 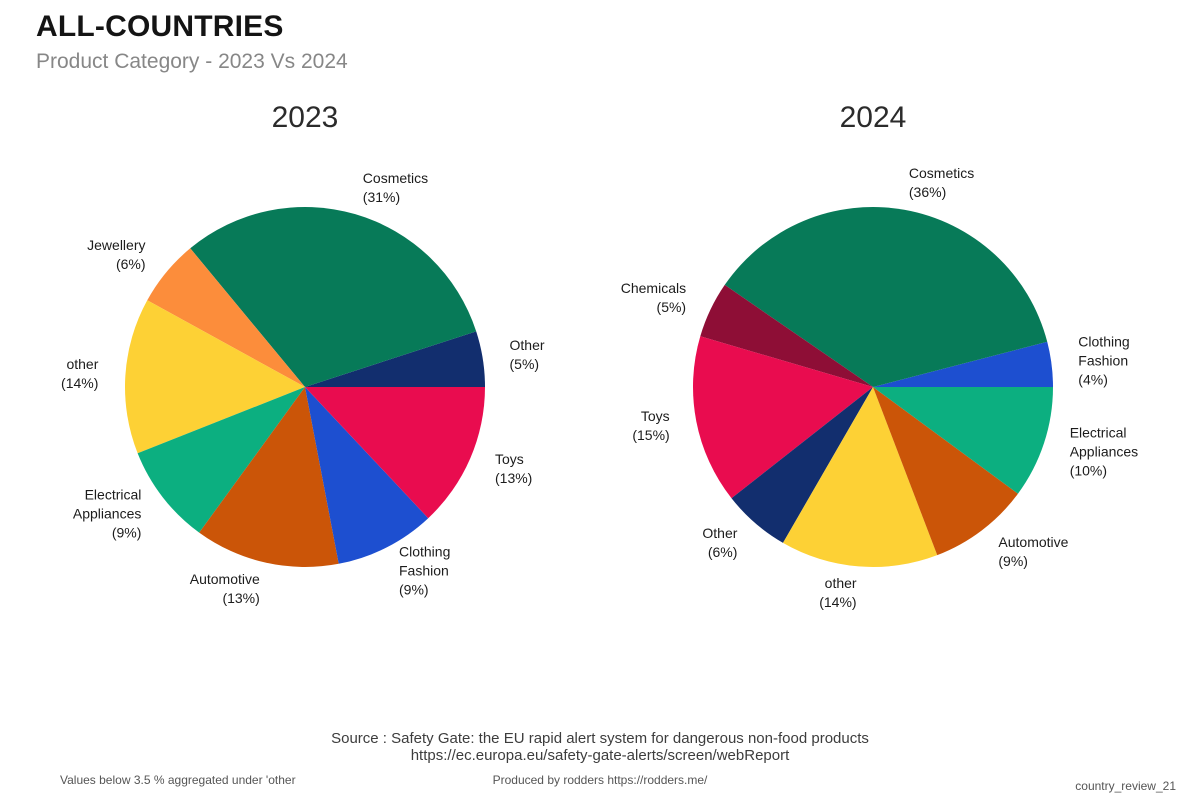 What do you see at coordinates (395, 188) in the screenshot?
I see `slice-label-2023-cosmetics: Cosmetics (31%)` at bounding box center [395, 188].